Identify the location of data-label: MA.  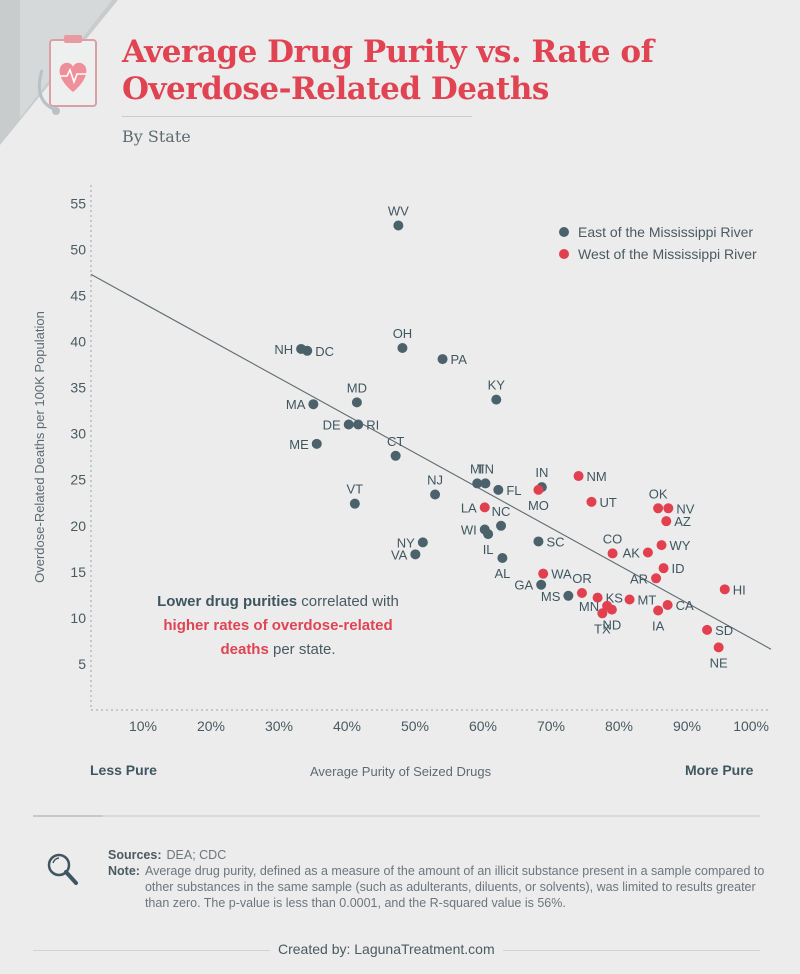
(296, 404).